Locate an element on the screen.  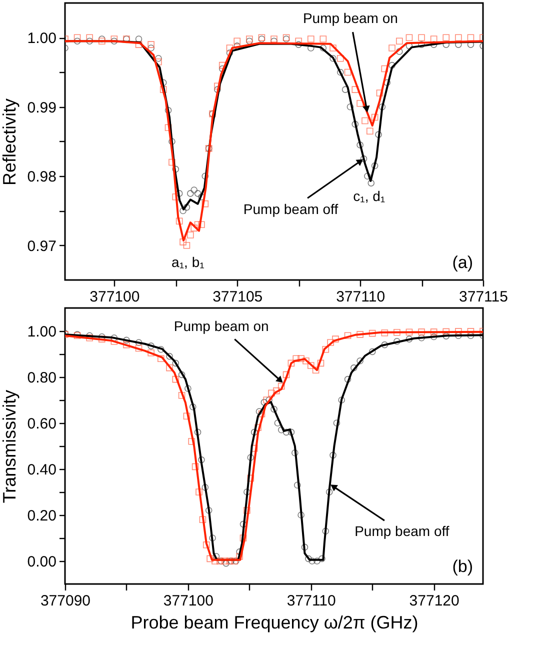
annotation: (a) is located at coordinates (462, 262).